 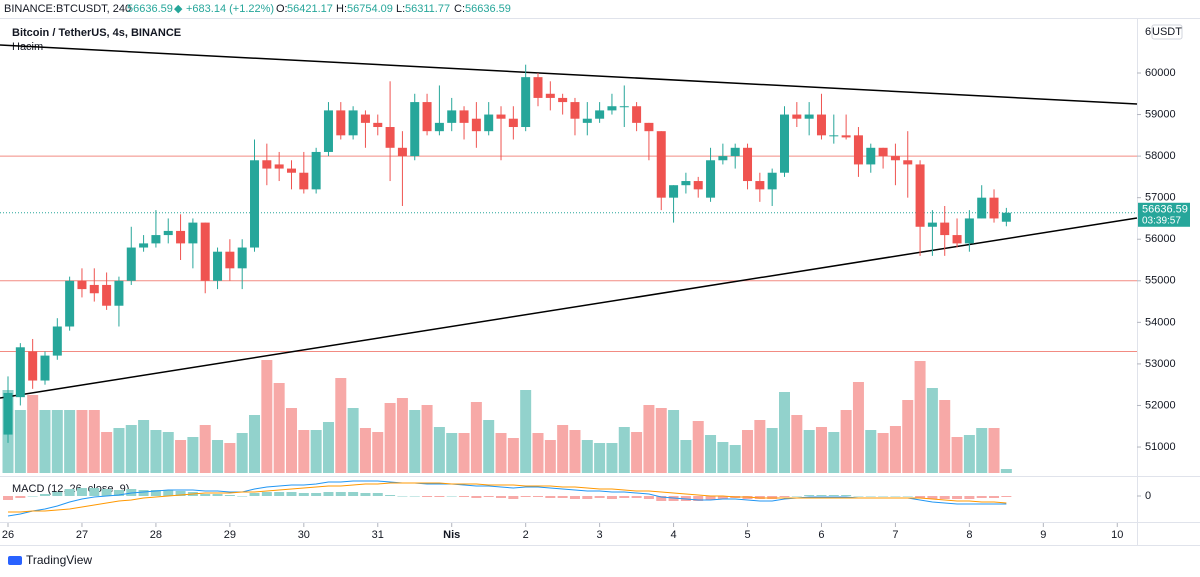 What do you see at coordinates (747, 535) in the screenshot?
I see `x-tick-label: 5` at bounding box center [747, 535].